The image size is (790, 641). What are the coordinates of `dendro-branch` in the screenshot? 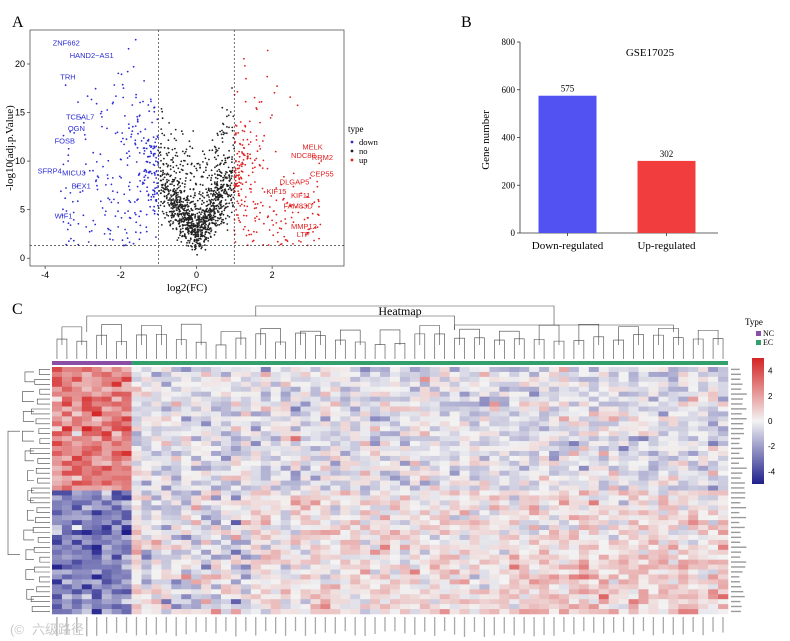 It's located at (151, 335).